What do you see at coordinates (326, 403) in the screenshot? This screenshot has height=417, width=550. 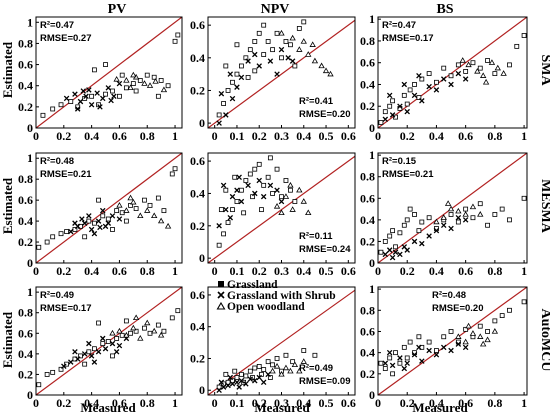 I see `x-tick-label: 0.5` at bounding box center [326, 403].